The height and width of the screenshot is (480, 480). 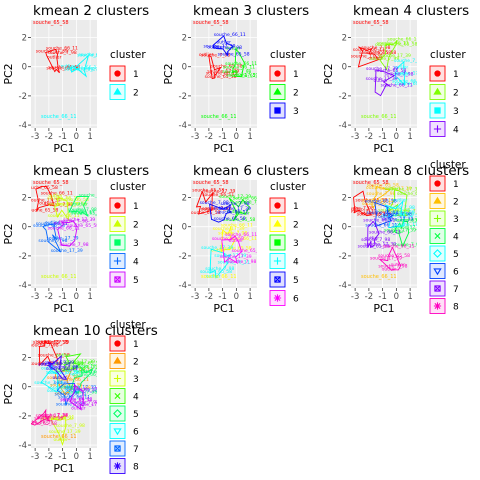 What do you see at coordinates (195, 297) in the screenshot?
I see `x-tick-label: -3` at bounding box center [195, 297].